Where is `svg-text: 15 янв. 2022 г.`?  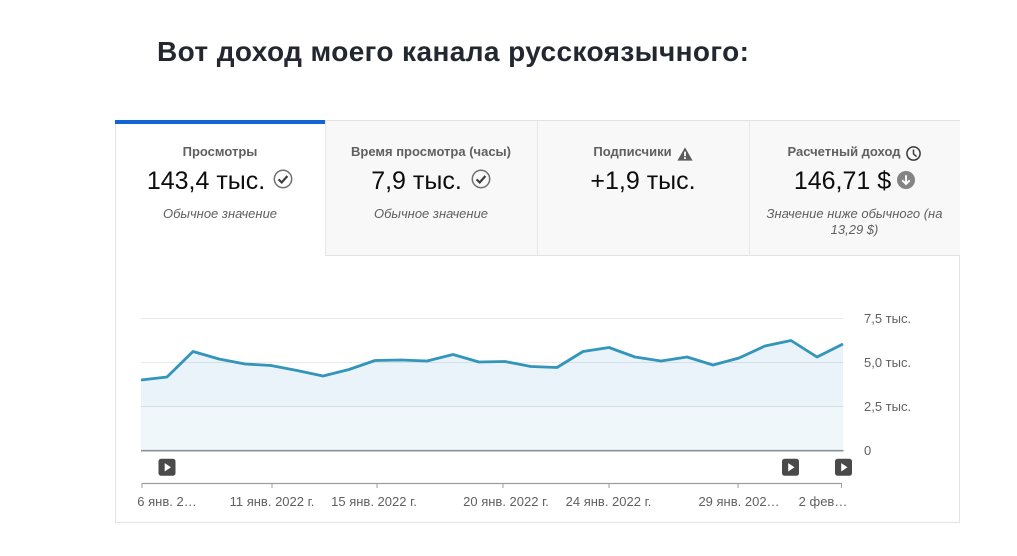 svg-text: 15 янв. 2022 г. is located at coordinates (374, 501).